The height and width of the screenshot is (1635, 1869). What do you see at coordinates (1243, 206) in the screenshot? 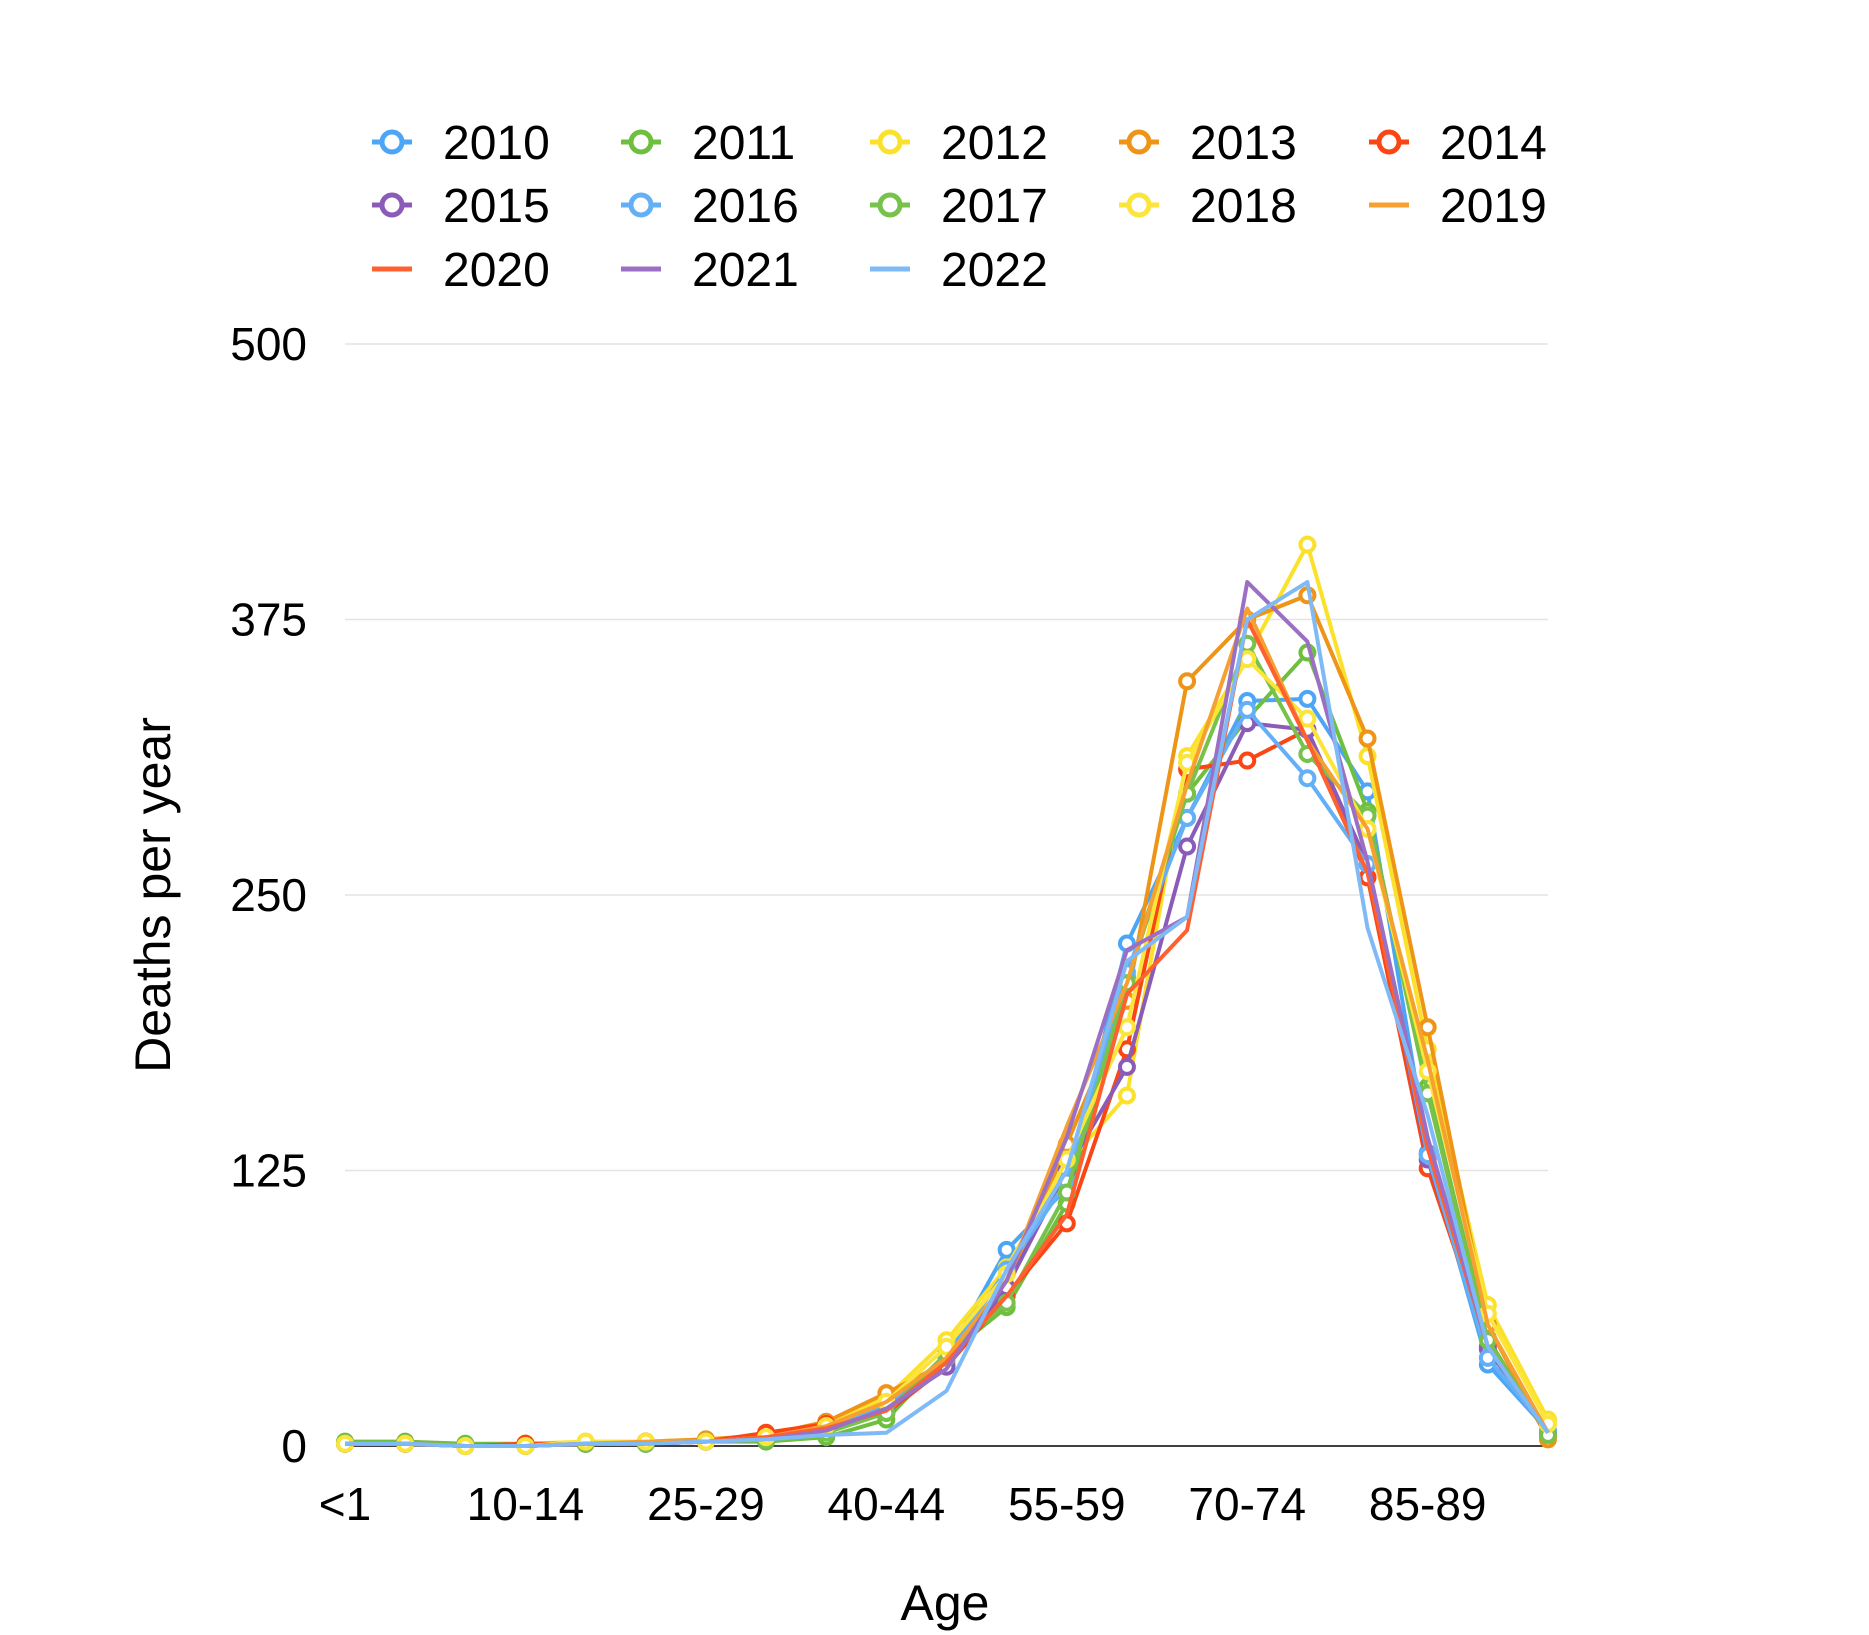
I see `legend-label: 2018` at bounding box center [1243, 206].